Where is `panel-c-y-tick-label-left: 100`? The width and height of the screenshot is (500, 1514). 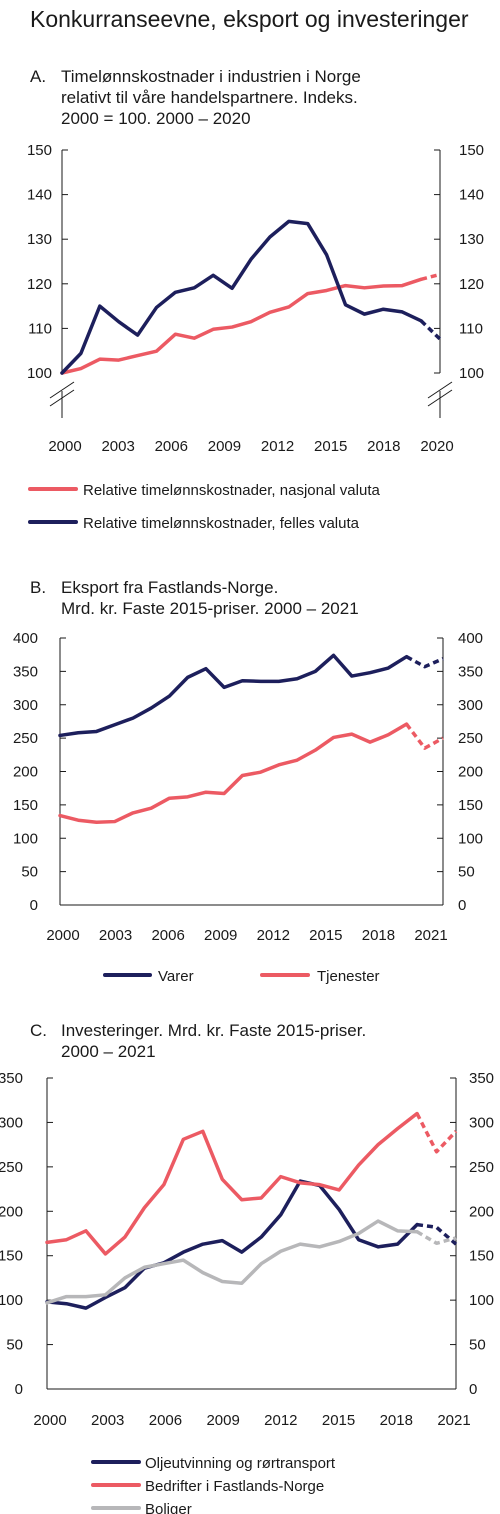
panel-c-y-tick-label-left: 100 is located at coordinates (11, 1300).